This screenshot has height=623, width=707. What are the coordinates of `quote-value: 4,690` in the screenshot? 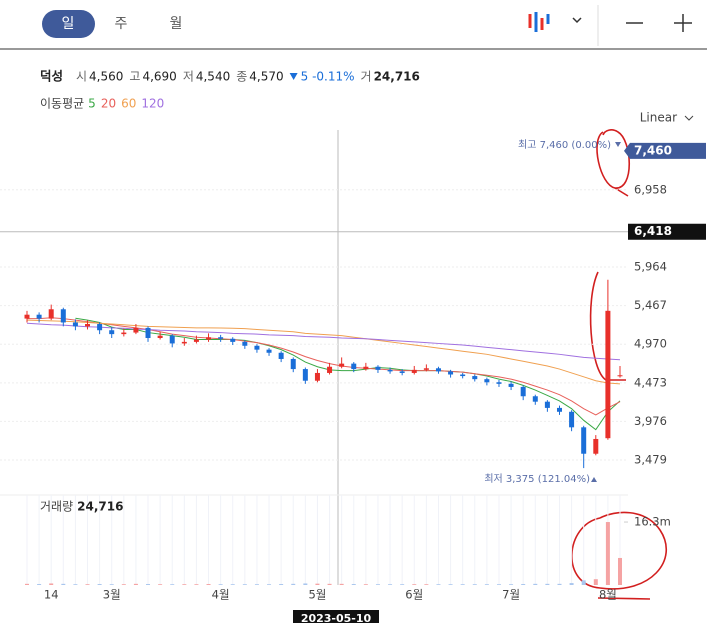 It's located at (159, 77).